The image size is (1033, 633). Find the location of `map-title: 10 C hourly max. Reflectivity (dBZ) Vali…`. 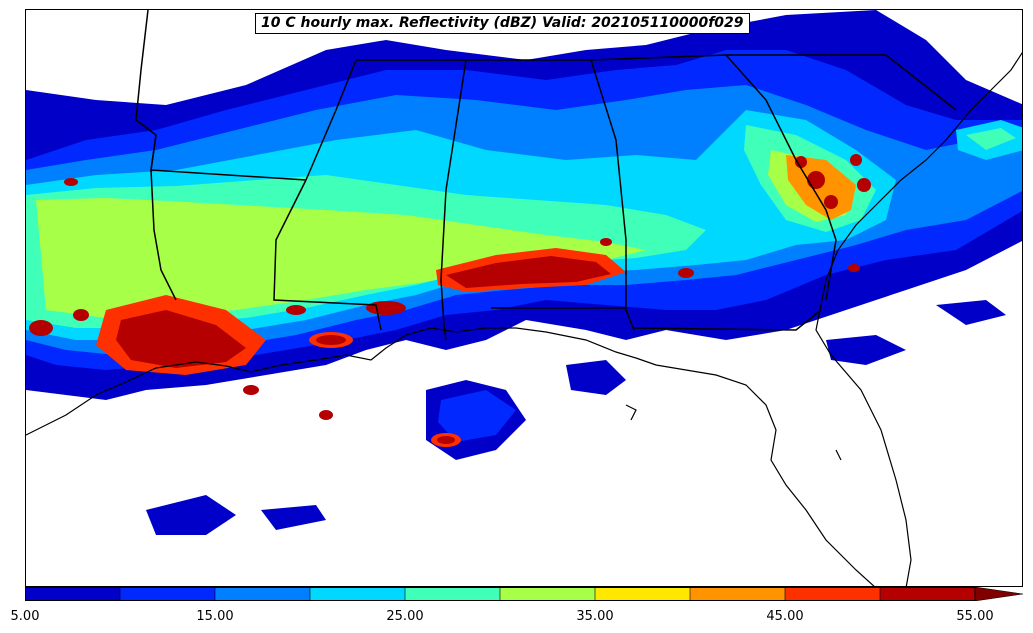

map-title: 10 C hourly max. Reflectivity (dBZ) Vali… is located at coordinates (502, 23).